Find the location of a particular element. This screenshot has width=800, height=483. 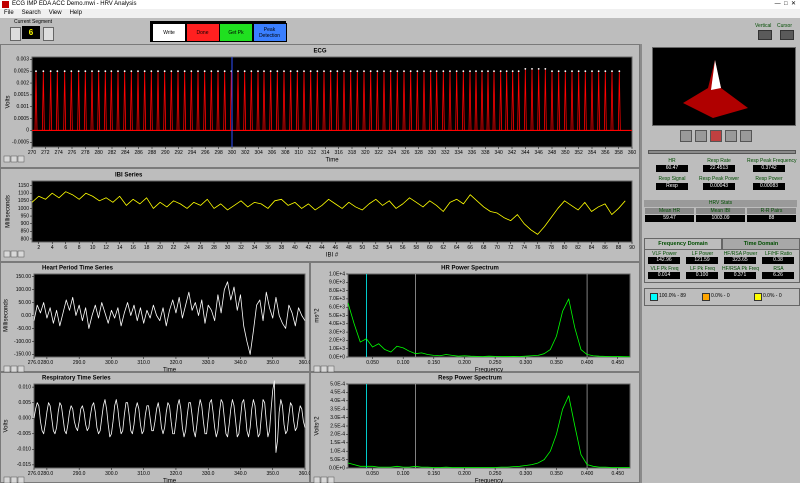

x-tick-label: 340.0 is located at coordinates (240, 474).